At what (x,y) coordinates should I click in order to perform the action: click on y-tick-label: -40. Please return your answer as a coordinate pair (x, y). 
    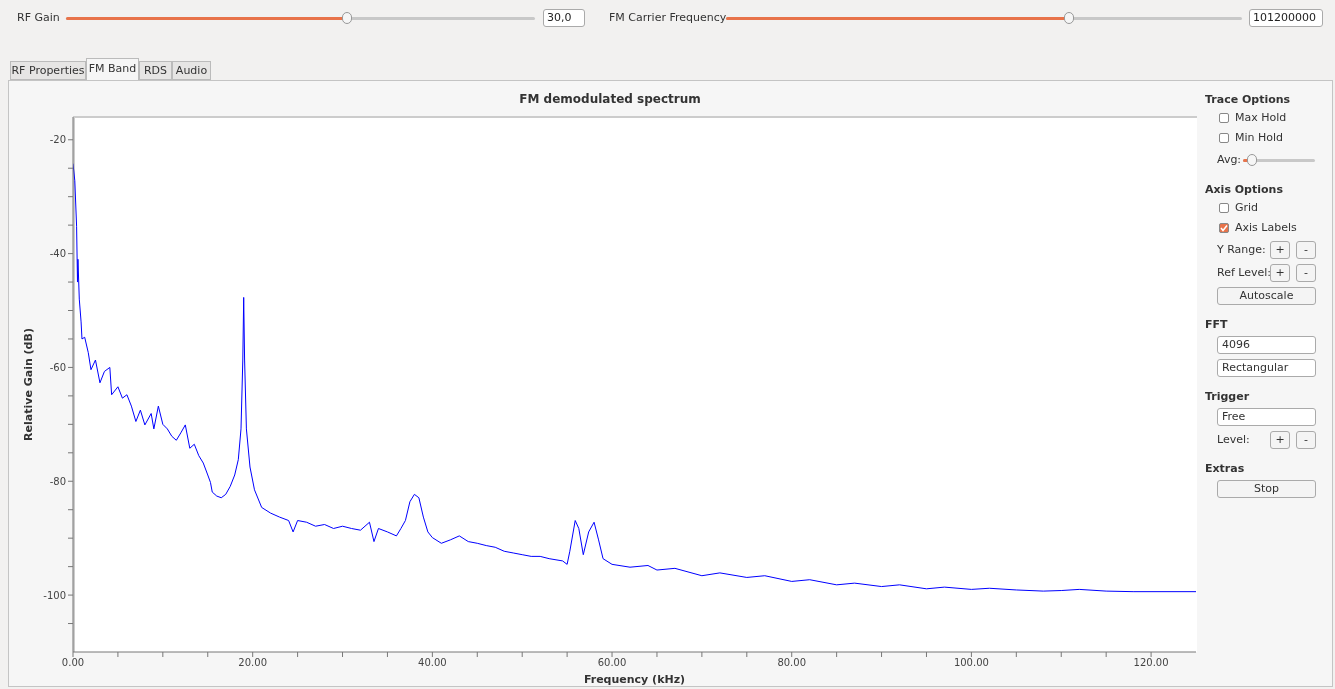
    Looking at the image, I should click on (57, 254).